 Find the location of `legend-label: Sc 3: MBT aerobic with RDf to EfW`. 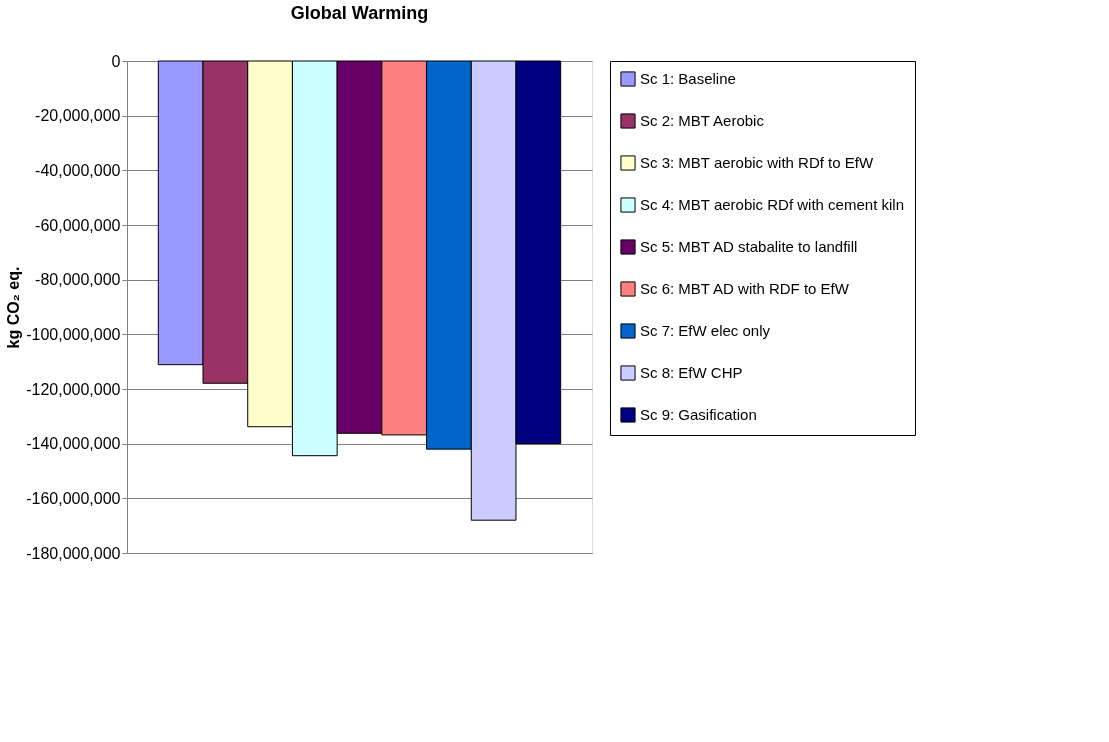

legend-label: Sc 3: MBT aerobic with RDf to EfW is located at coordinates (757, 162).